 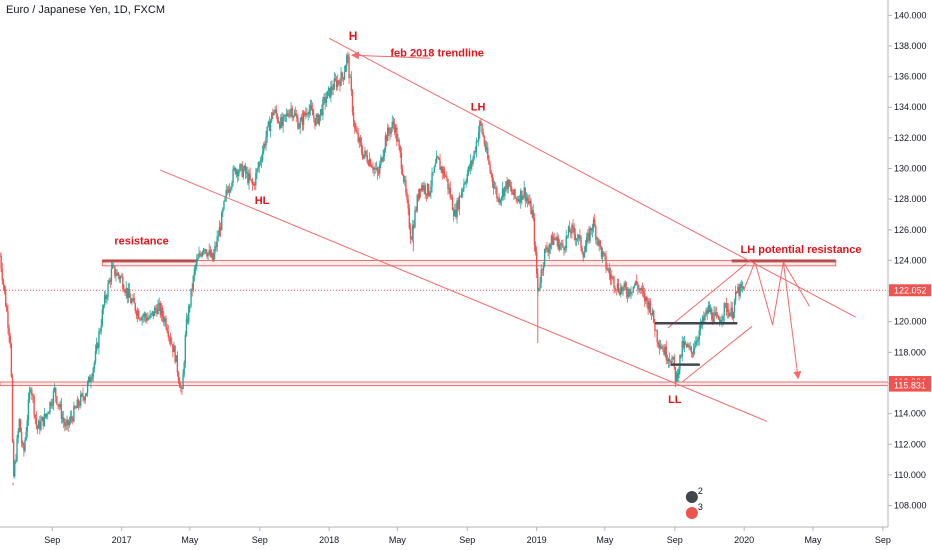 I want to click on annotation-label-2: LH, so click(x=478, y=107).